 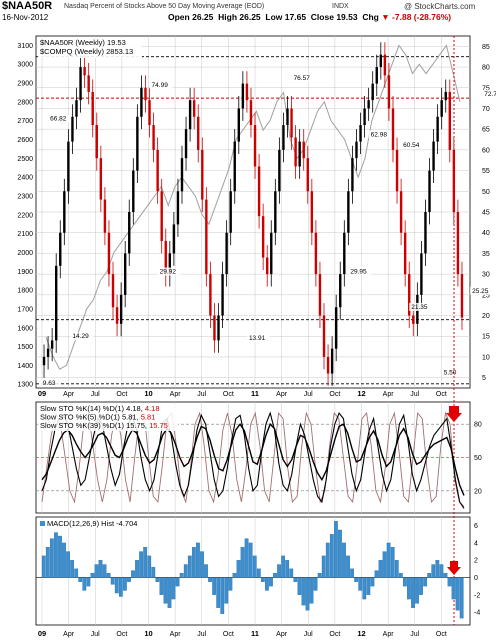 I want to click on open-label: Open, so click(x=179, y=17).